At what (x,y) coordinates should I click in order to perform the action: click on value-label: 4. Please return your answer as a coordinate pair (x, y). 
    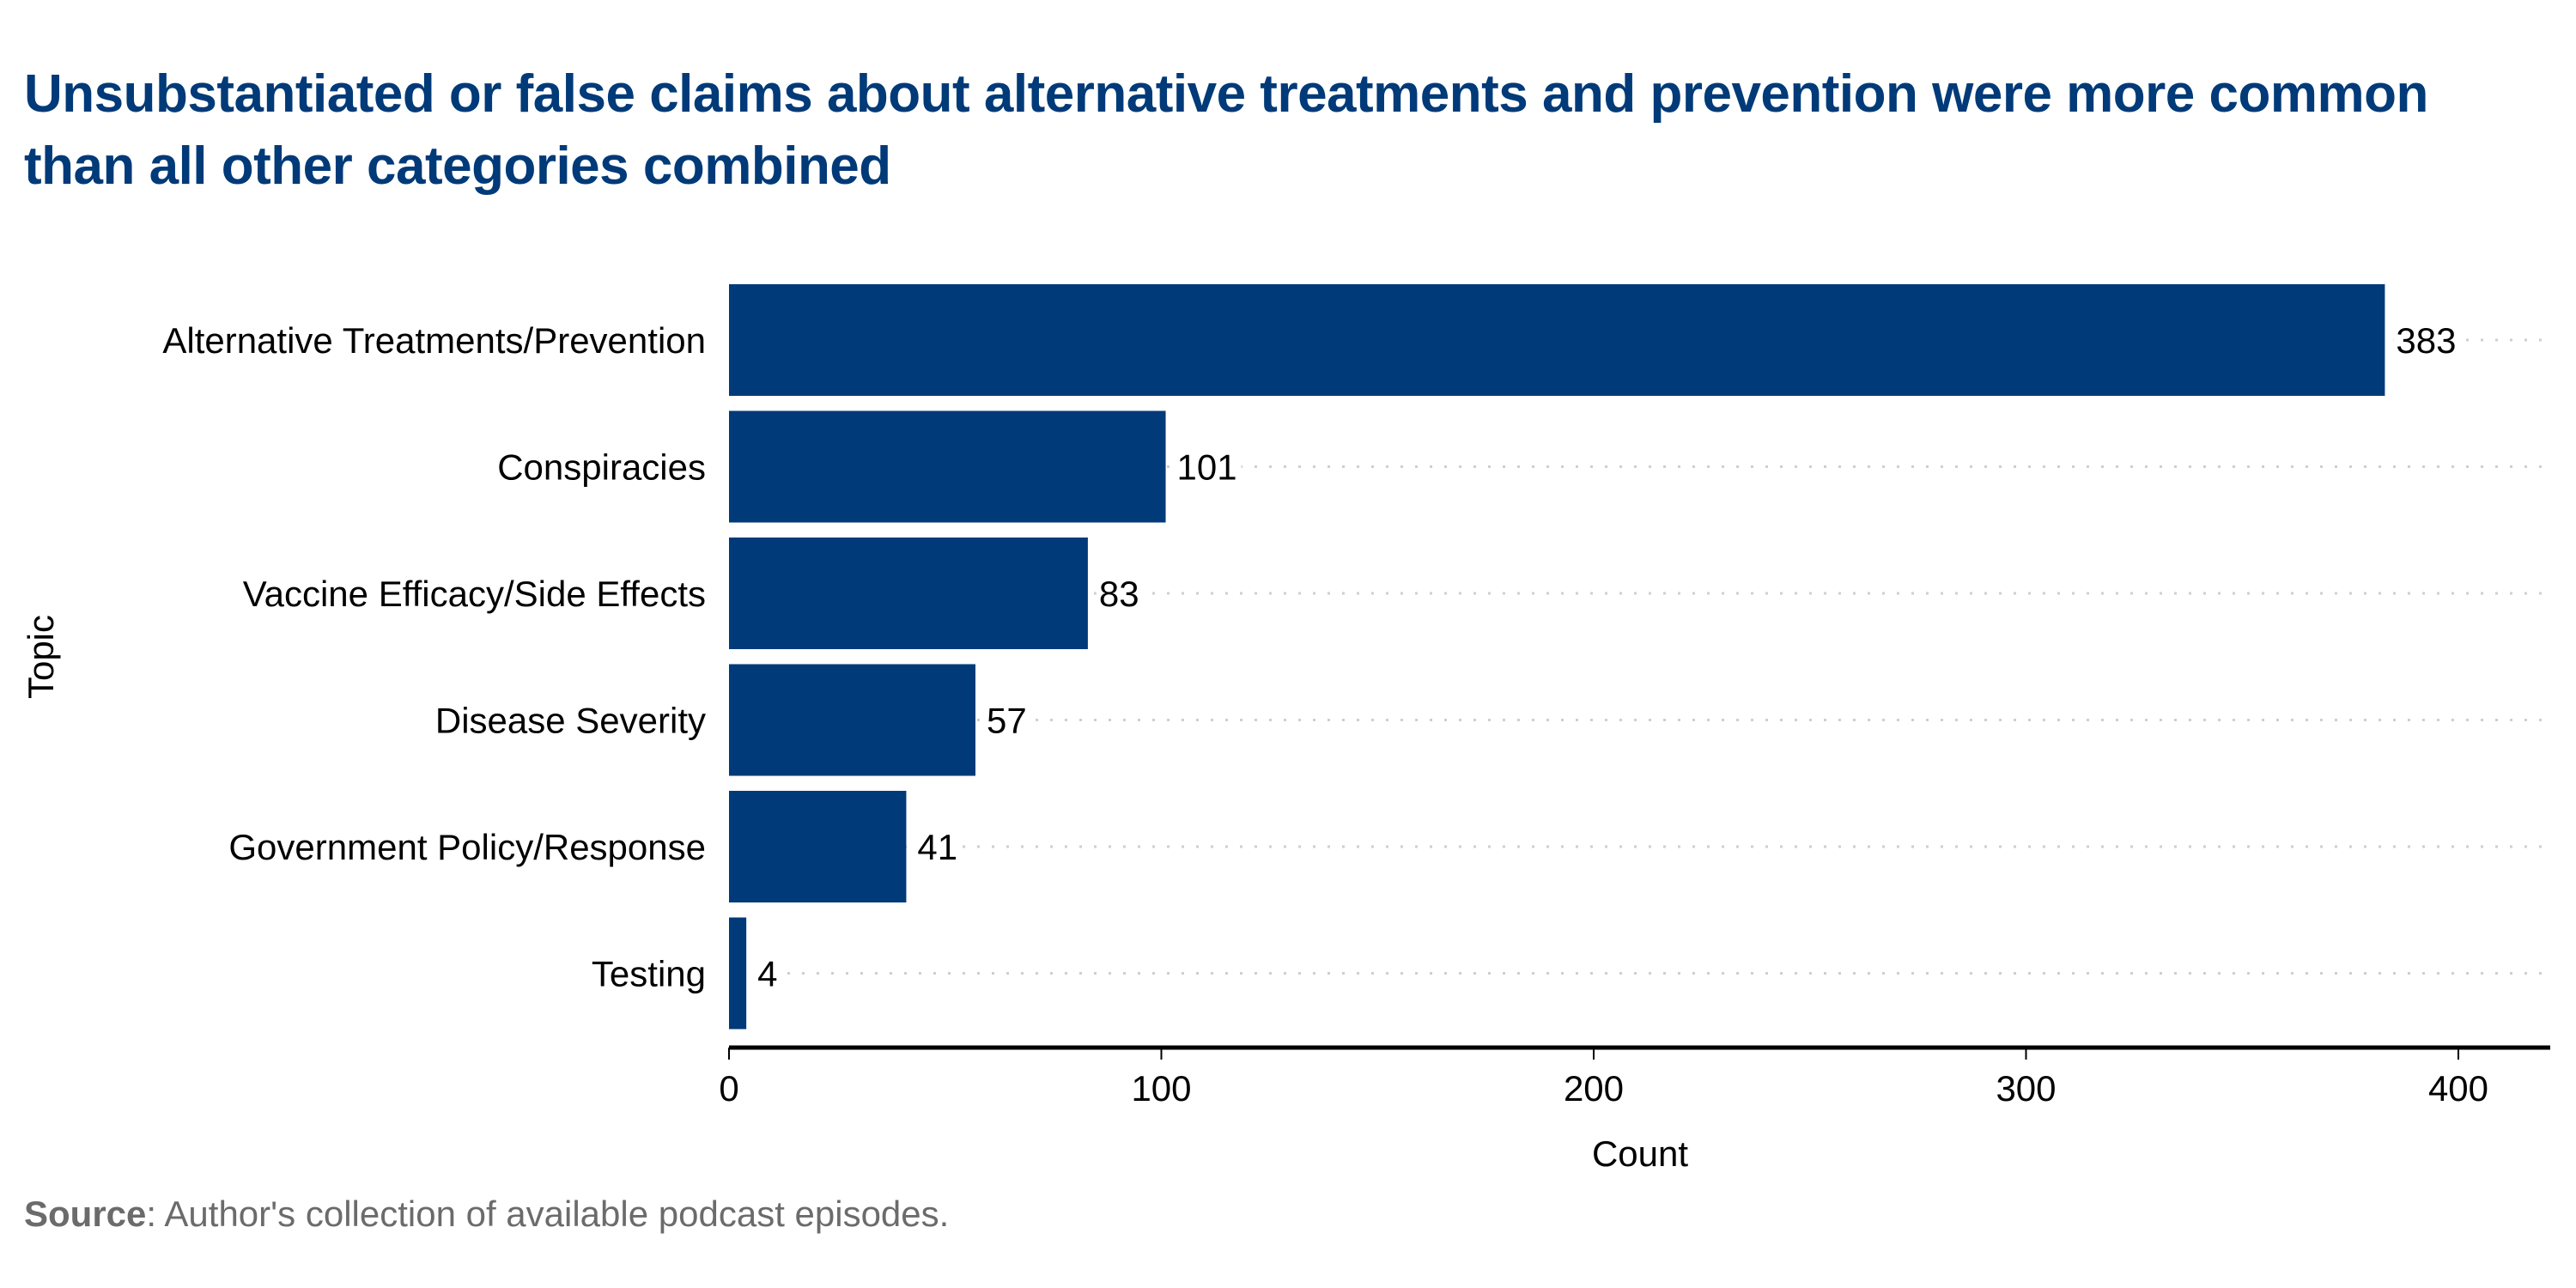
    Looking at the image, I should click on (767, 974).